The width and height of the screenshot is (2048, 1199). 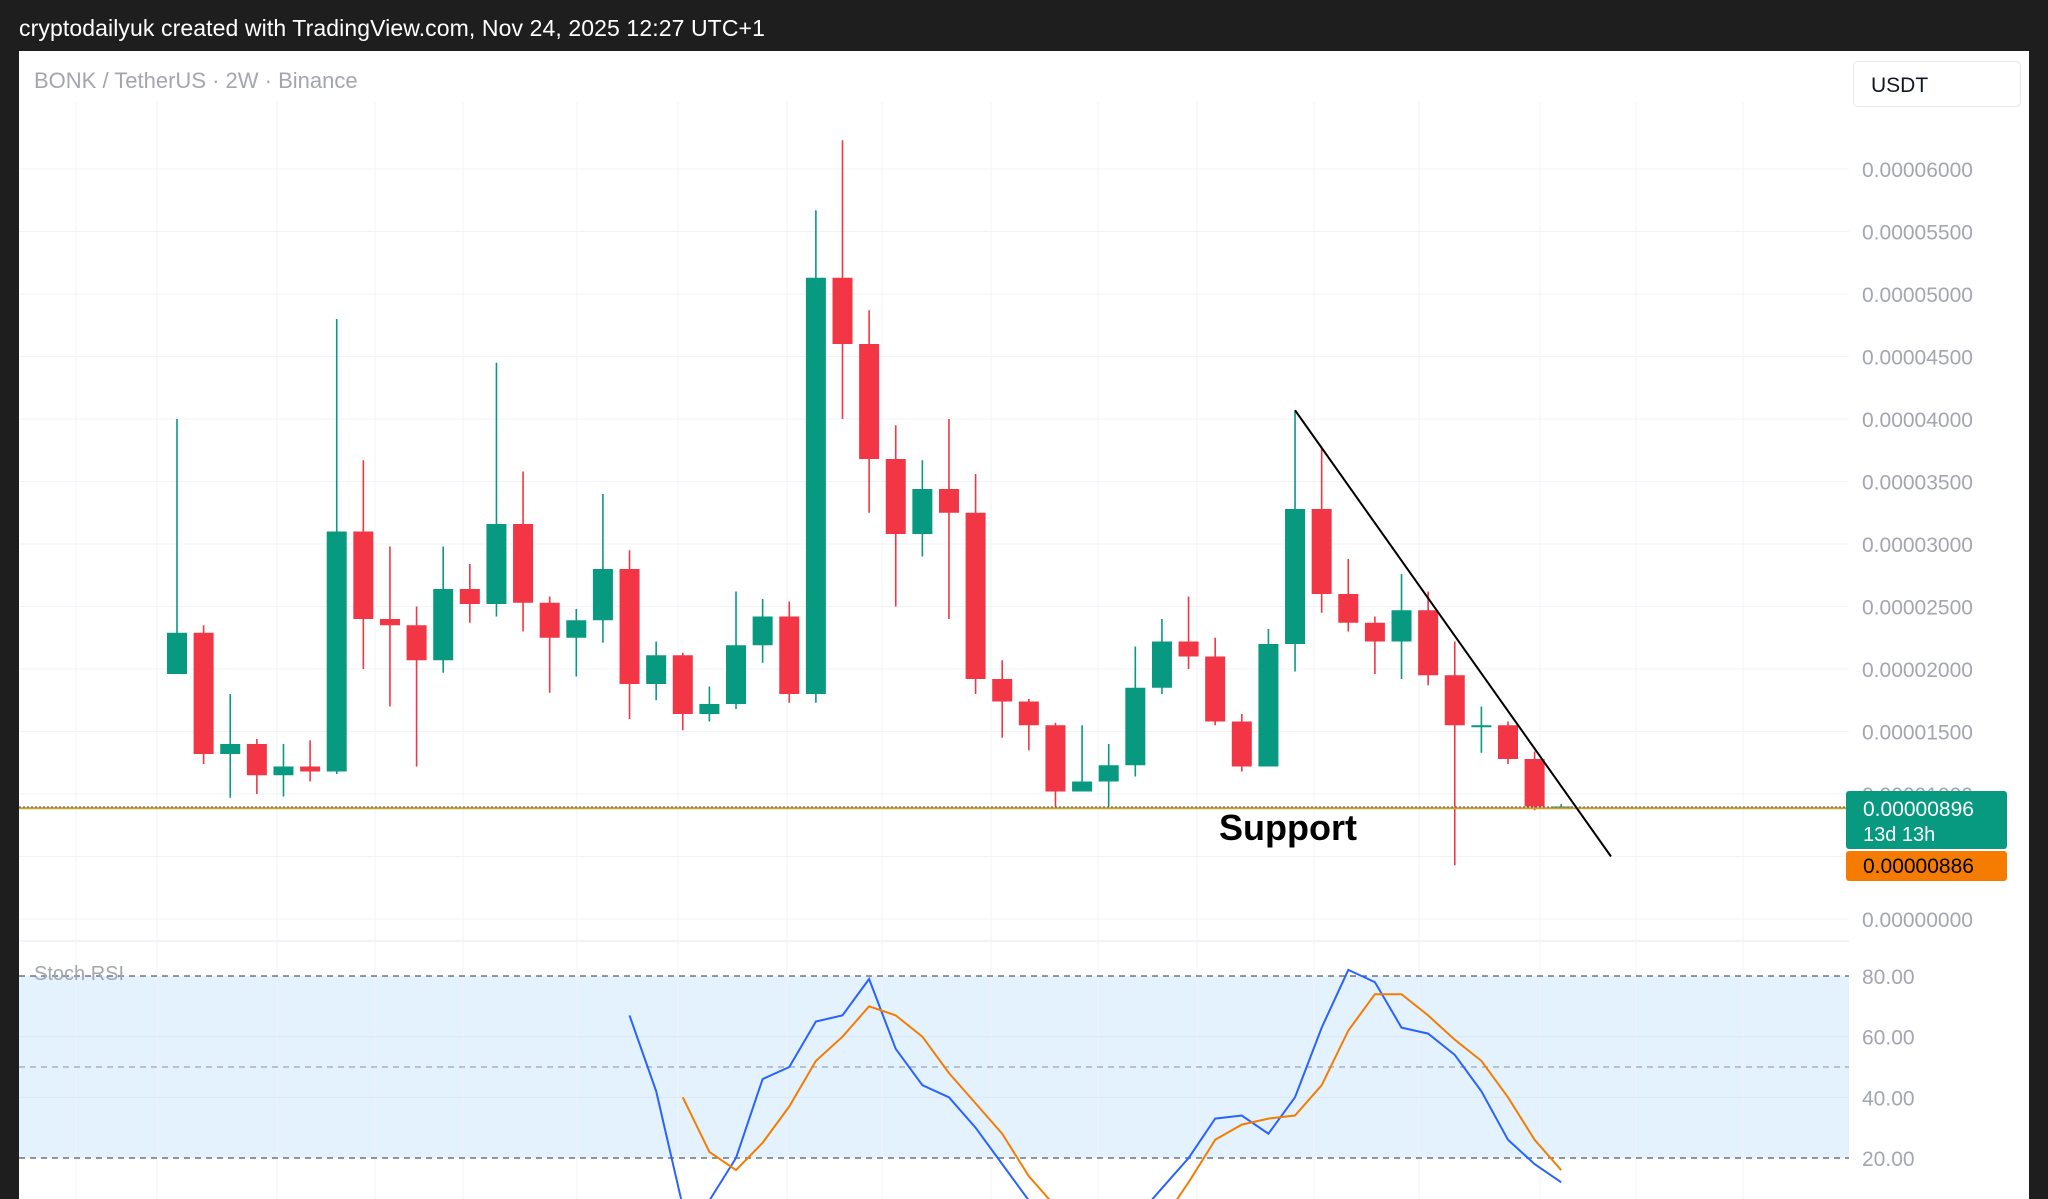 I want to click on current-price-tag, so click(x=1926, y=820).